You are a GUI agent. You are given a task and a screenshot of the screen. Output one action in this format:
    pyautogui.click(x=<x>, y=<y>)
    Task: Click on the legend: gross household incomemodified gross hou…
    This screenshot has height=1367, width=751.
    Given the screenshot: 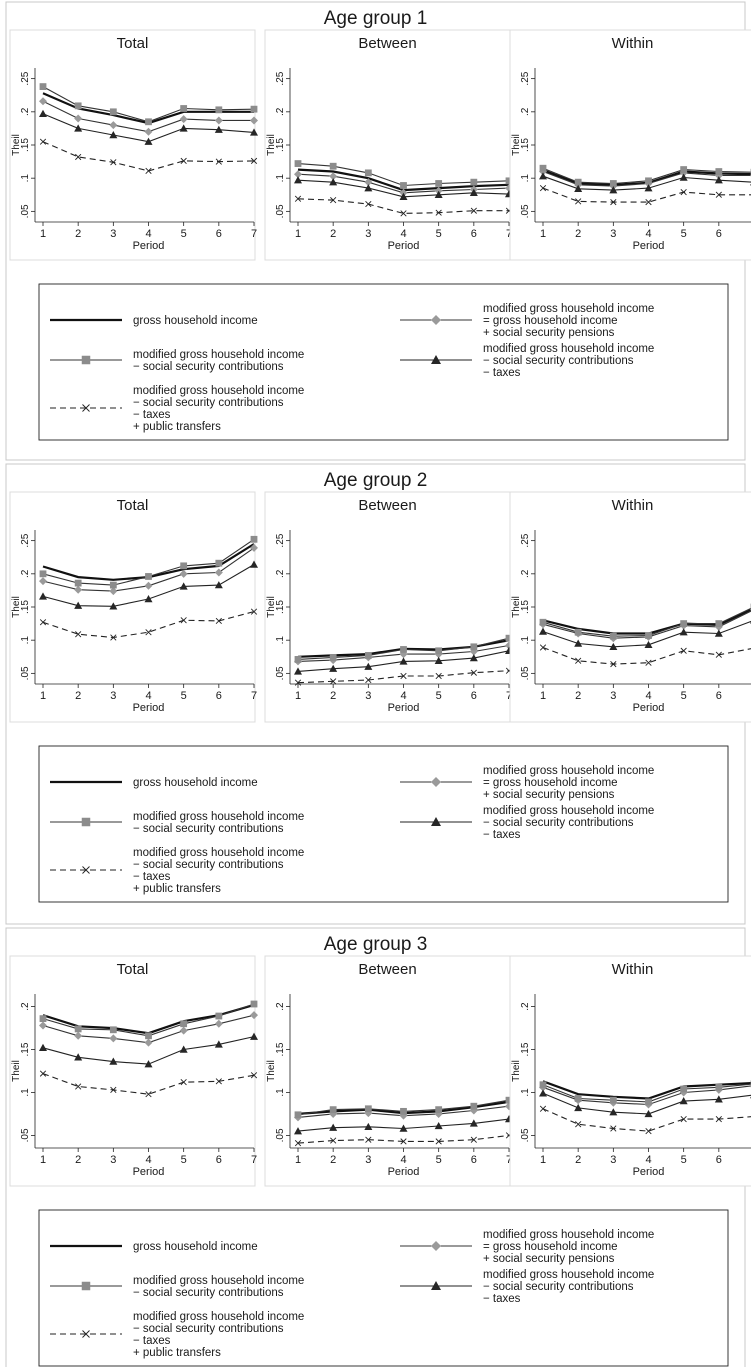 What is the action you would take?
    pyautogui.click(x=383, y=1288)
    